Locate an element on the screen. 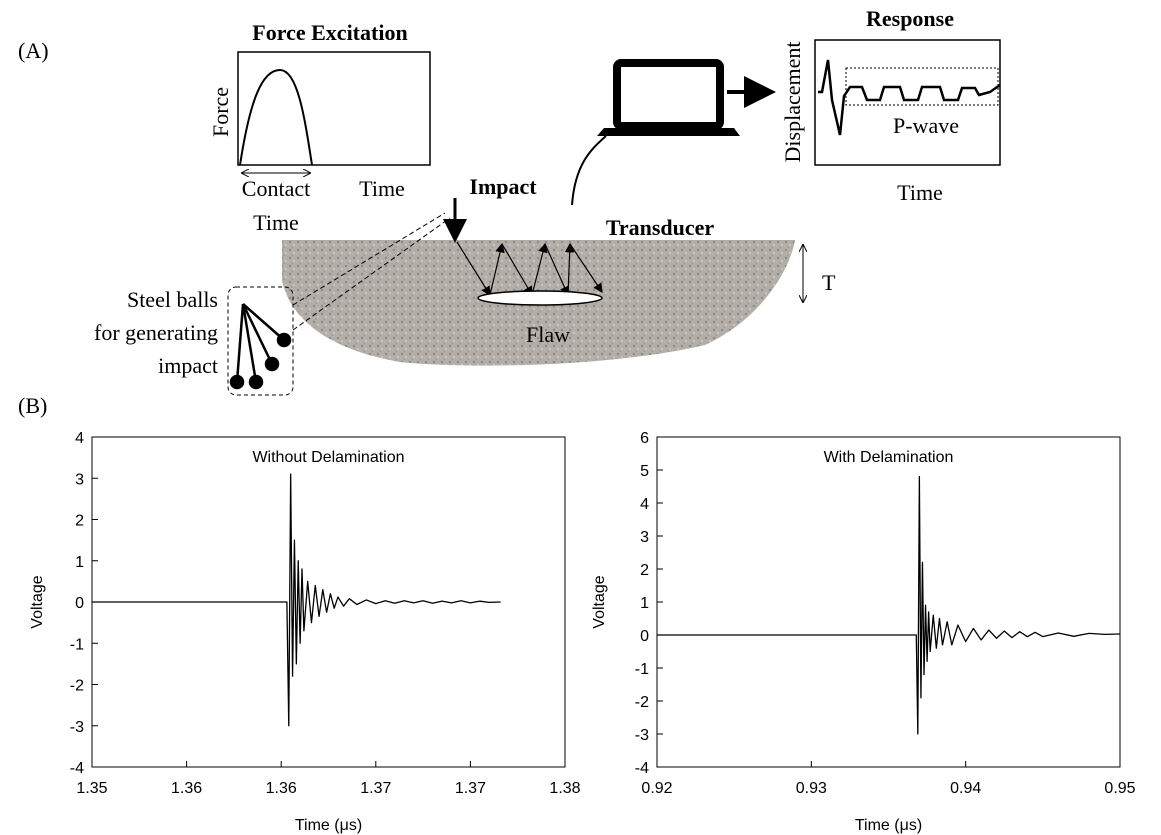 This screenshot has width=1161, height=835. force-box is located at coordinates (334, 108).